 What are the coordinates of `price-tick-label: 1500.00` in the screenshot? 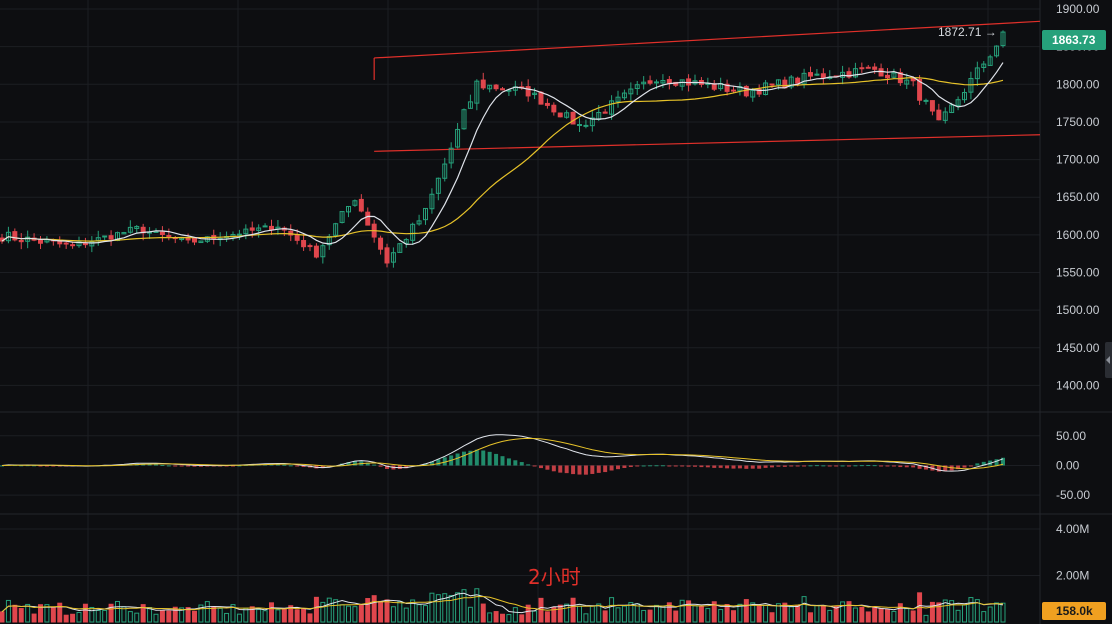 It's located at (1078, 310).